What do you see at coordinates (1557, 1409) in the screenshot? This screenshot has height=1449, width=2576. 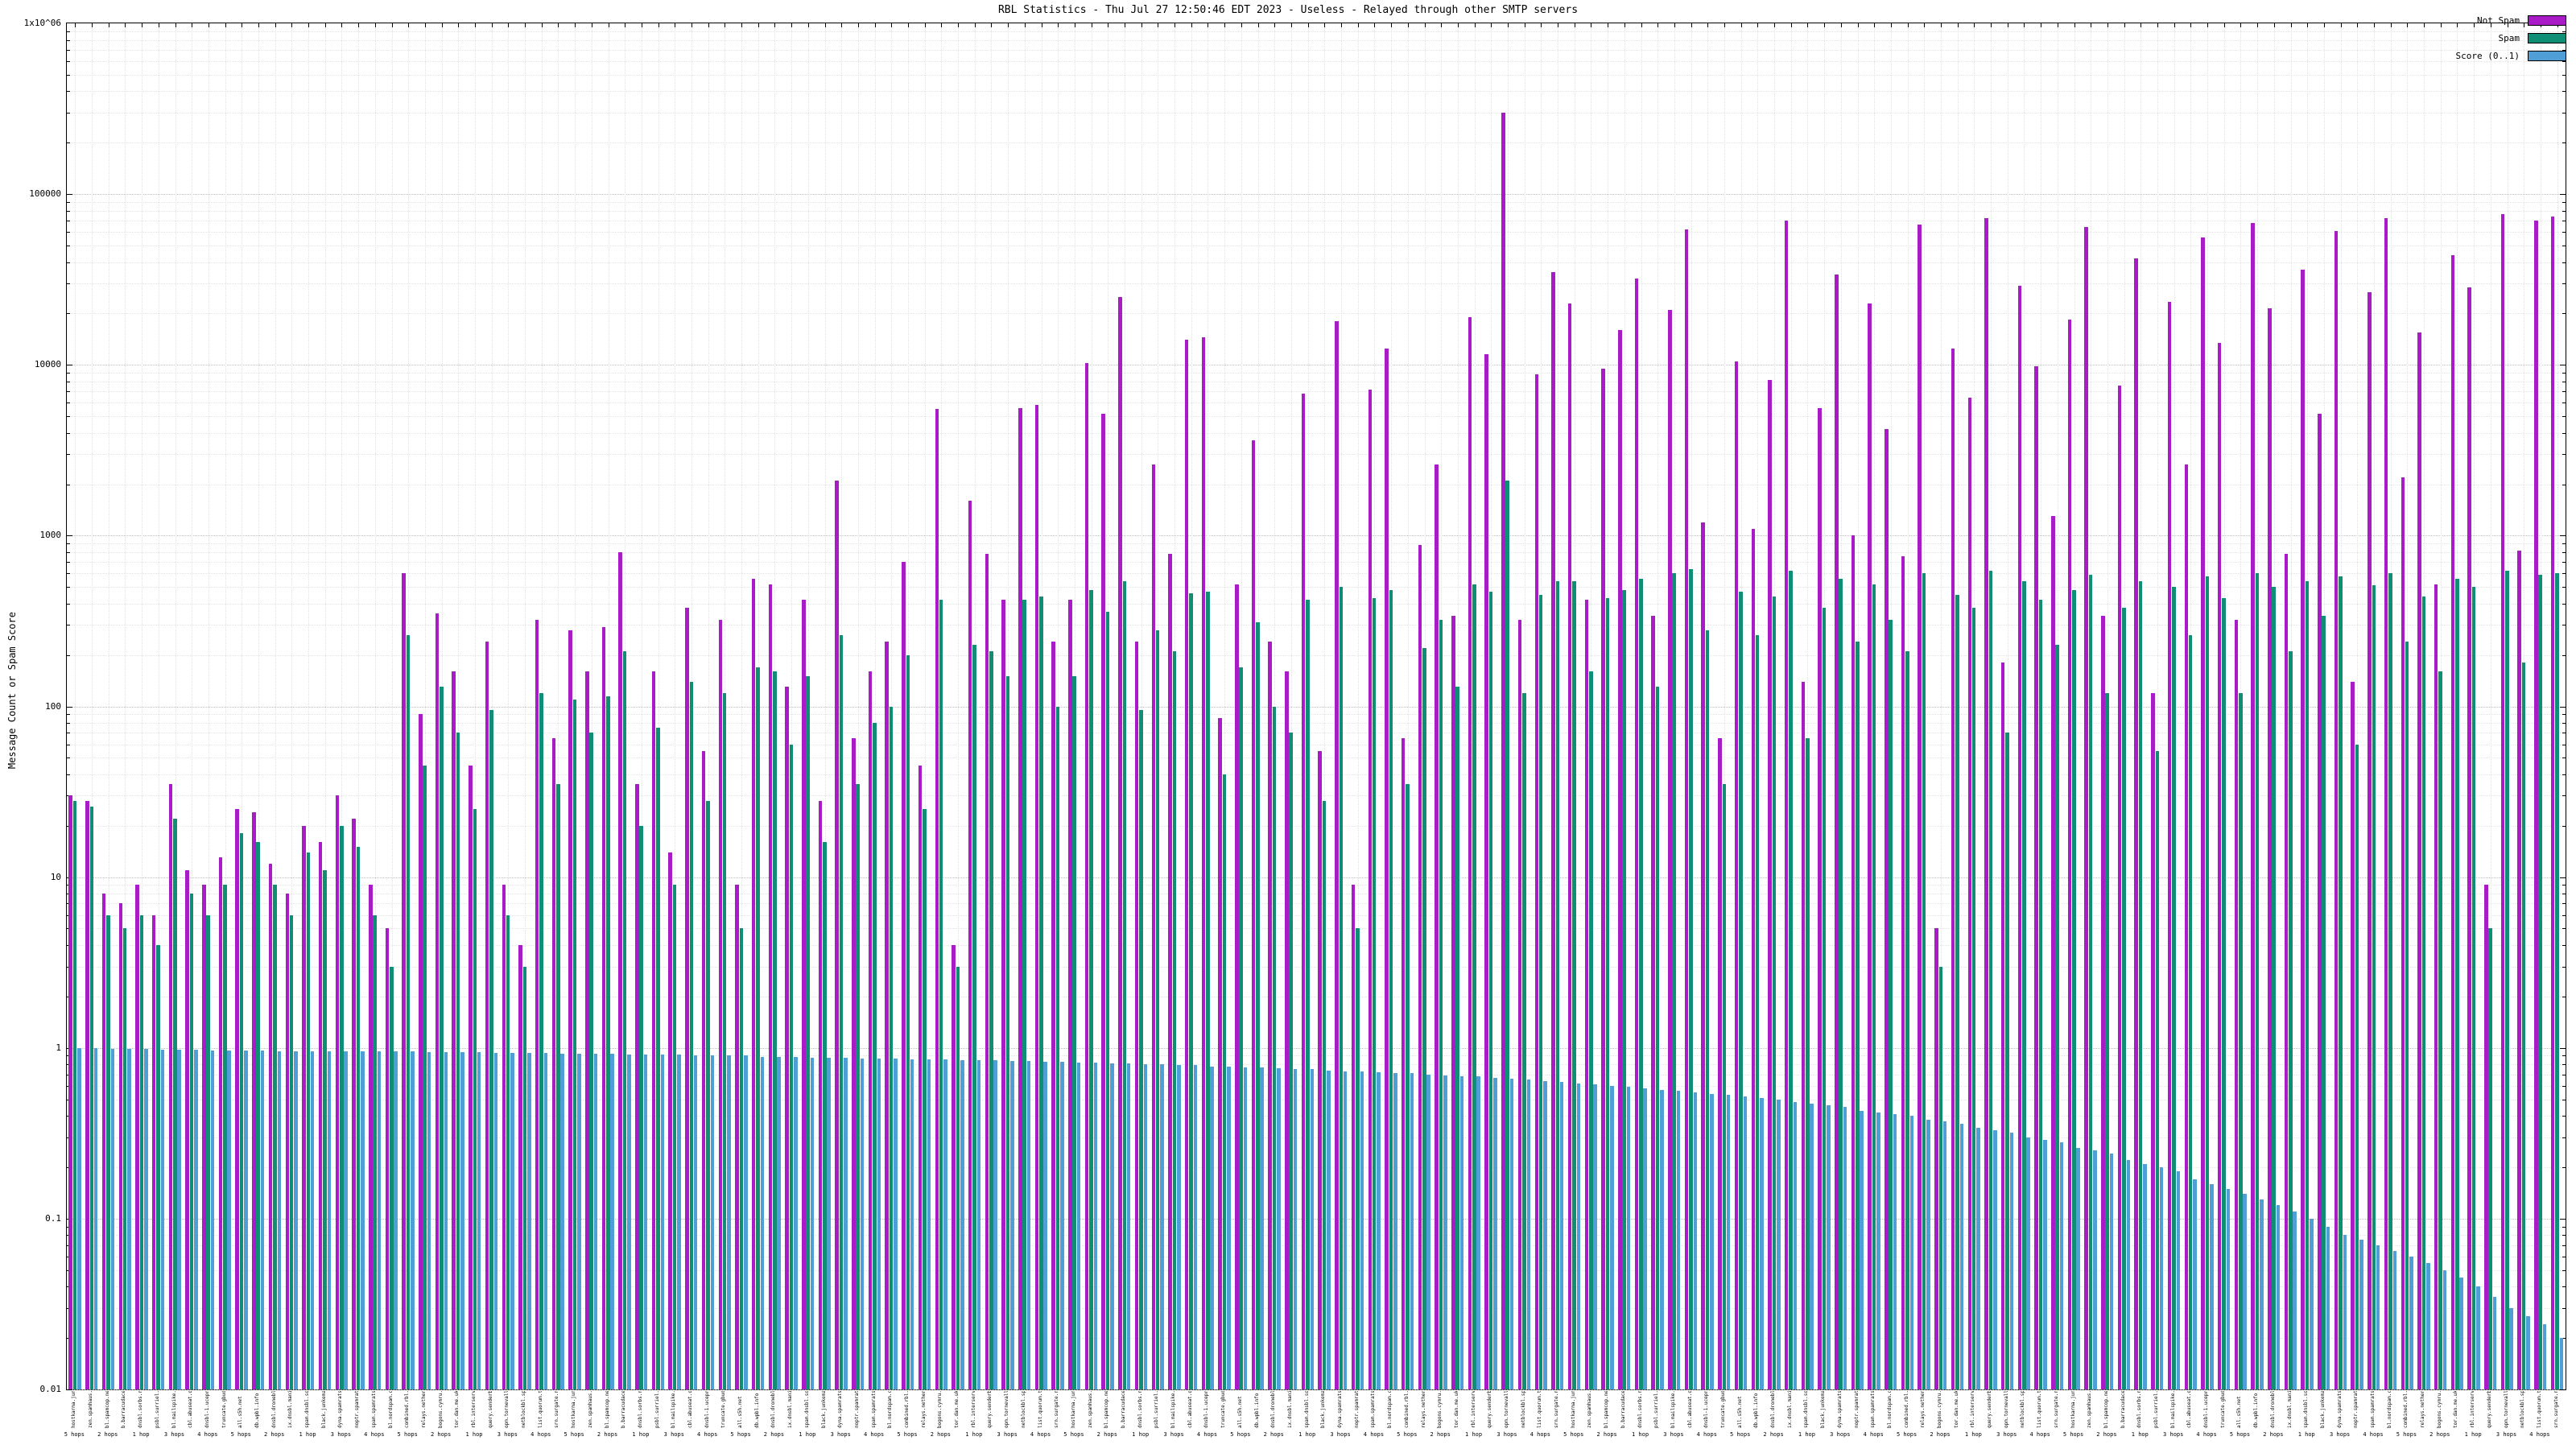 I see `x-tick-label: srn.surgate.net` at bounding box center [1557, 1409].